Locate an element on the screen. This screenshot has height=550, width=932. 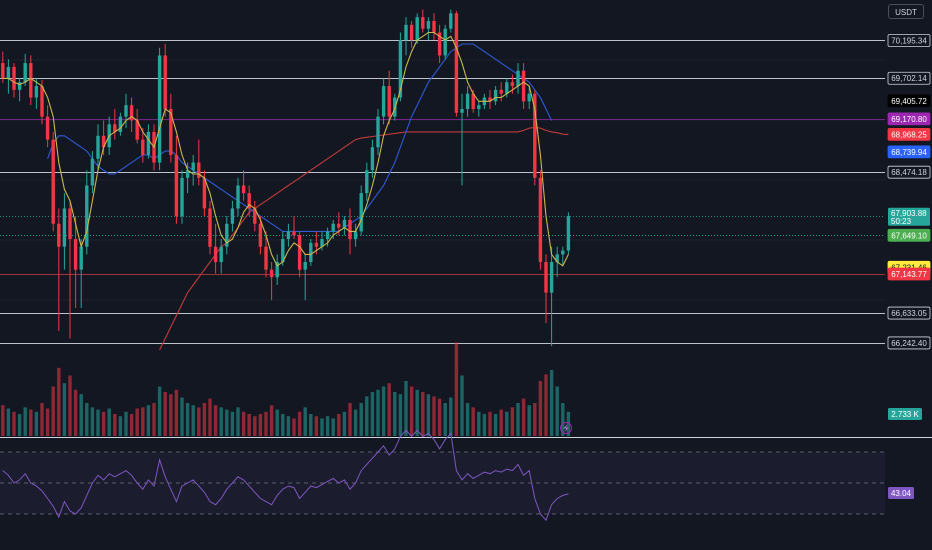
price-label-text: 69,170.80 is located at coordinates (909, 119).